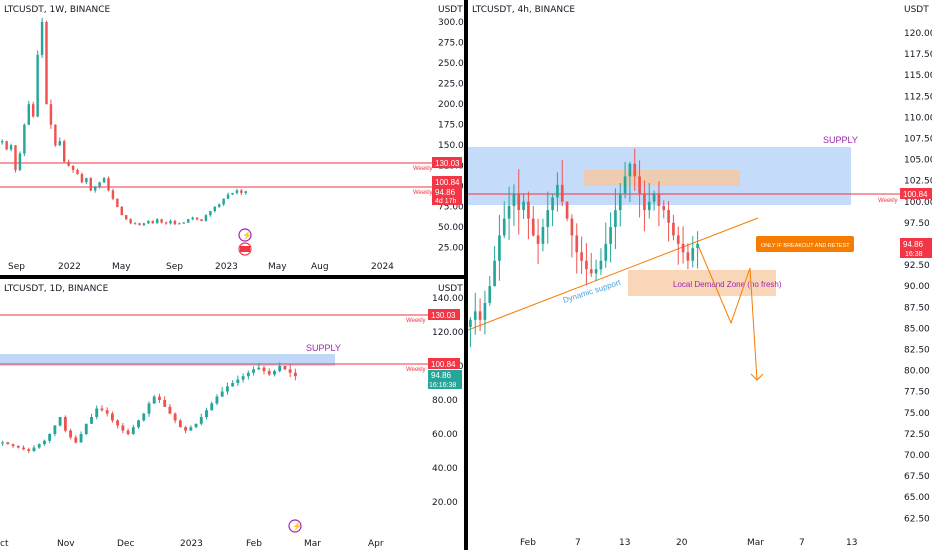 This screenshot has width=932, height=550. I want to click on h4-x-axis: Feb 7 13 20 Mar 7 13, so click(688, 543).